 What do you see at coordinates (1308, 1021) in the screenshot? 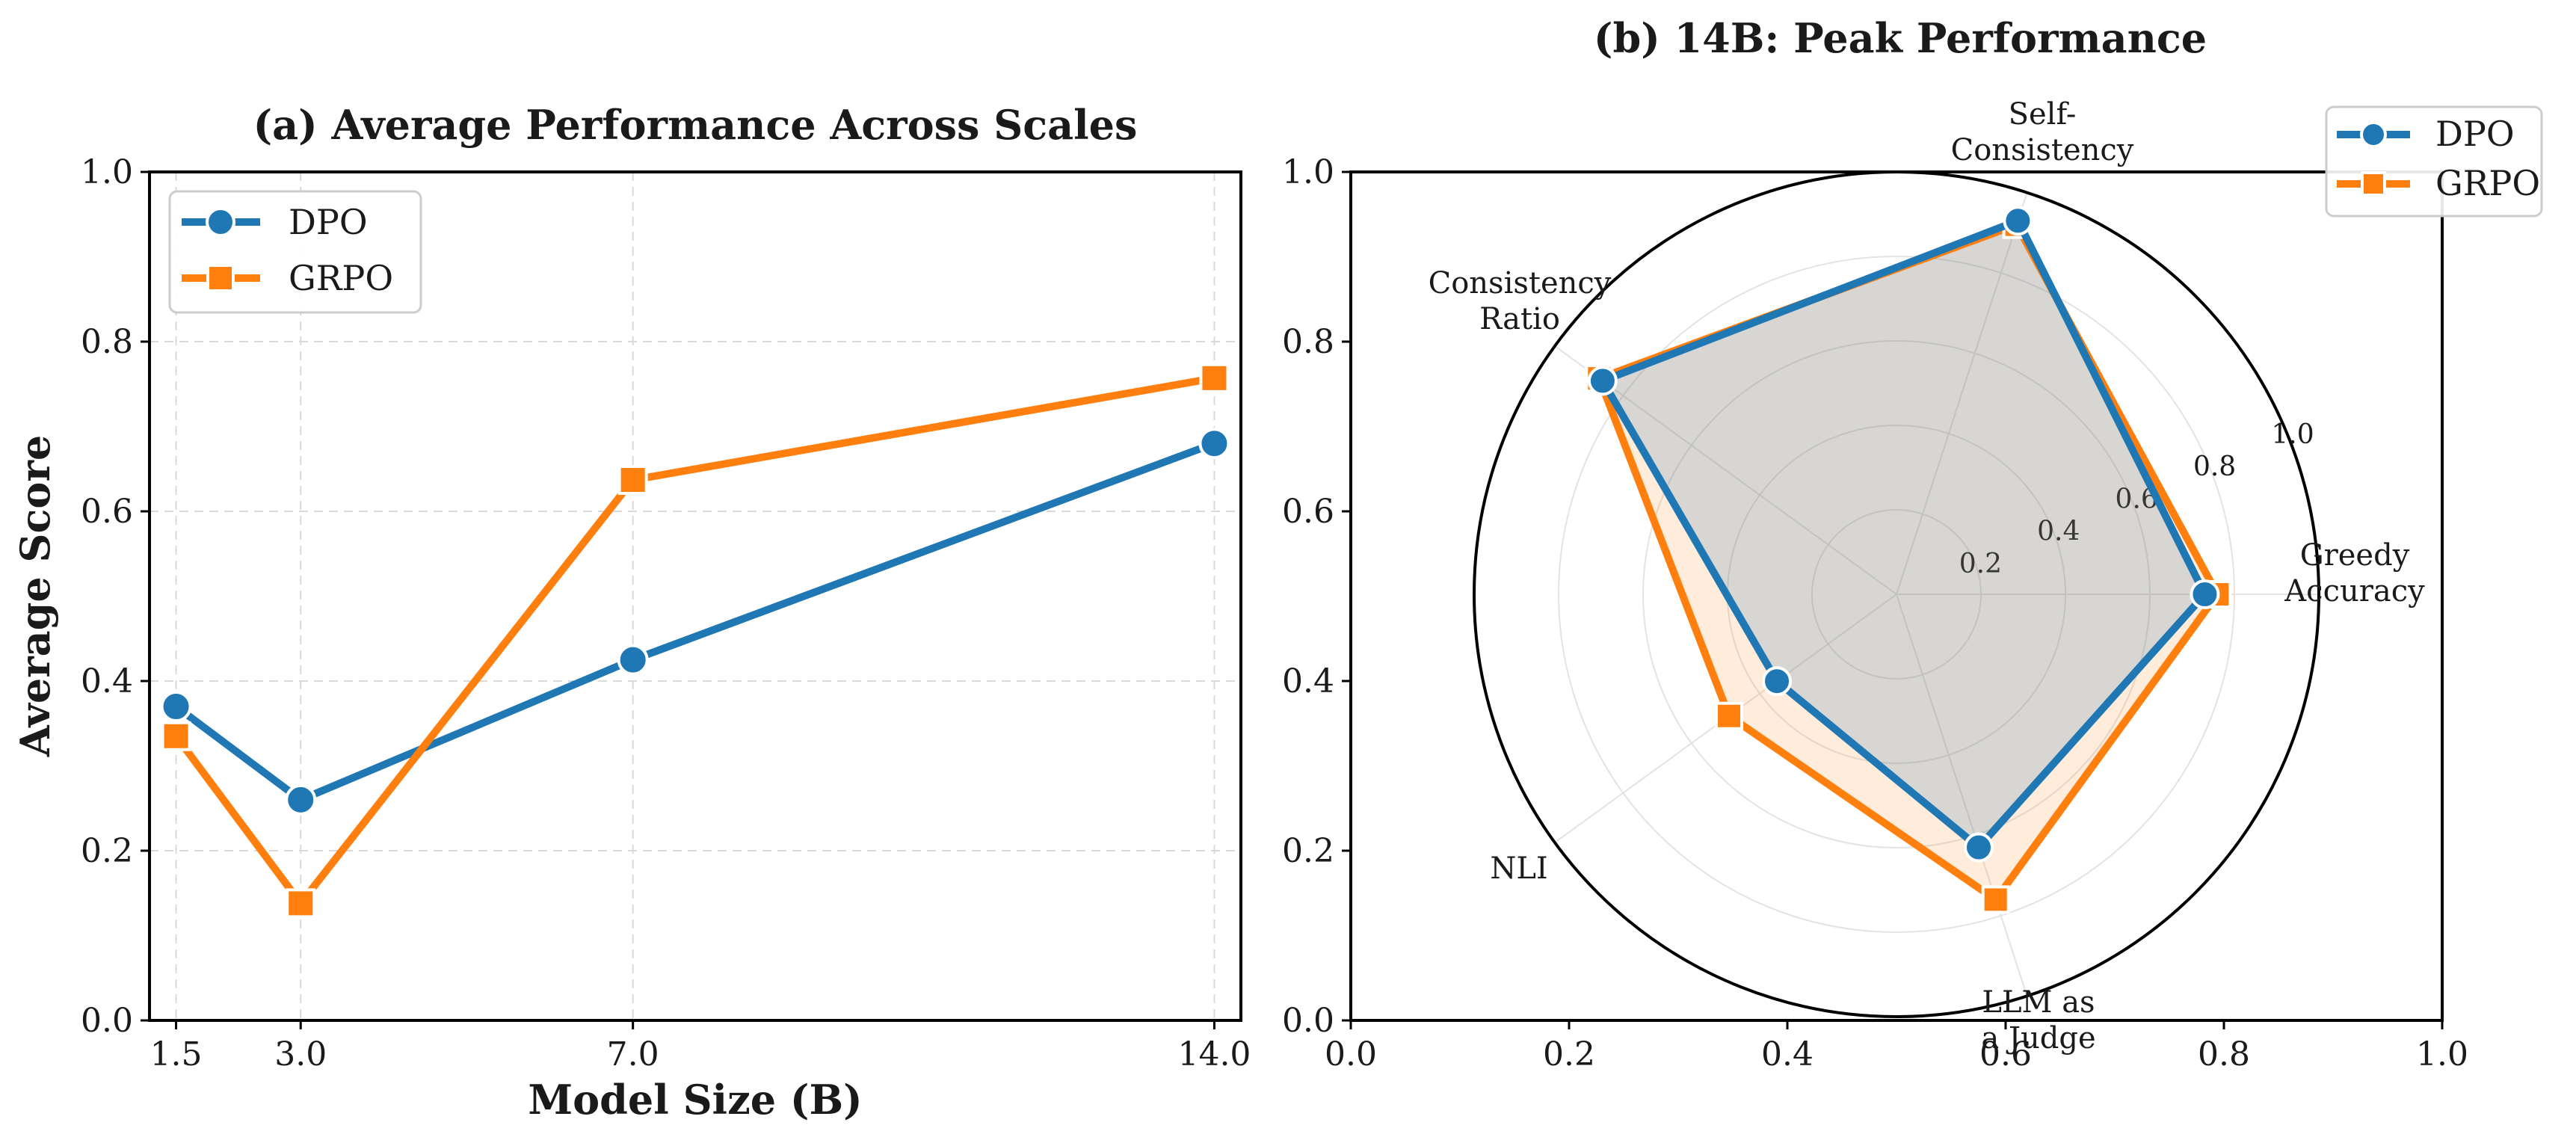
I see `frame-y-tick-label: 0.0` at bounding box center [1308, 1021].